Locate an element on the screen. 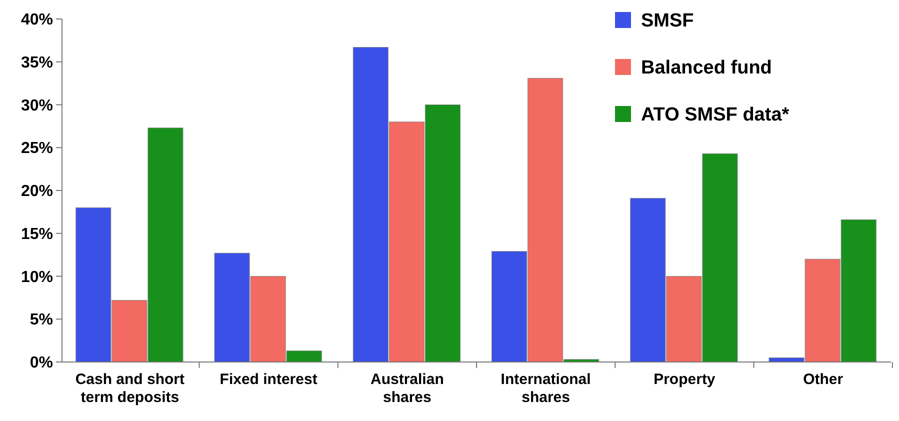  y-tick-label: 30% is located at coordinates (36, 105).